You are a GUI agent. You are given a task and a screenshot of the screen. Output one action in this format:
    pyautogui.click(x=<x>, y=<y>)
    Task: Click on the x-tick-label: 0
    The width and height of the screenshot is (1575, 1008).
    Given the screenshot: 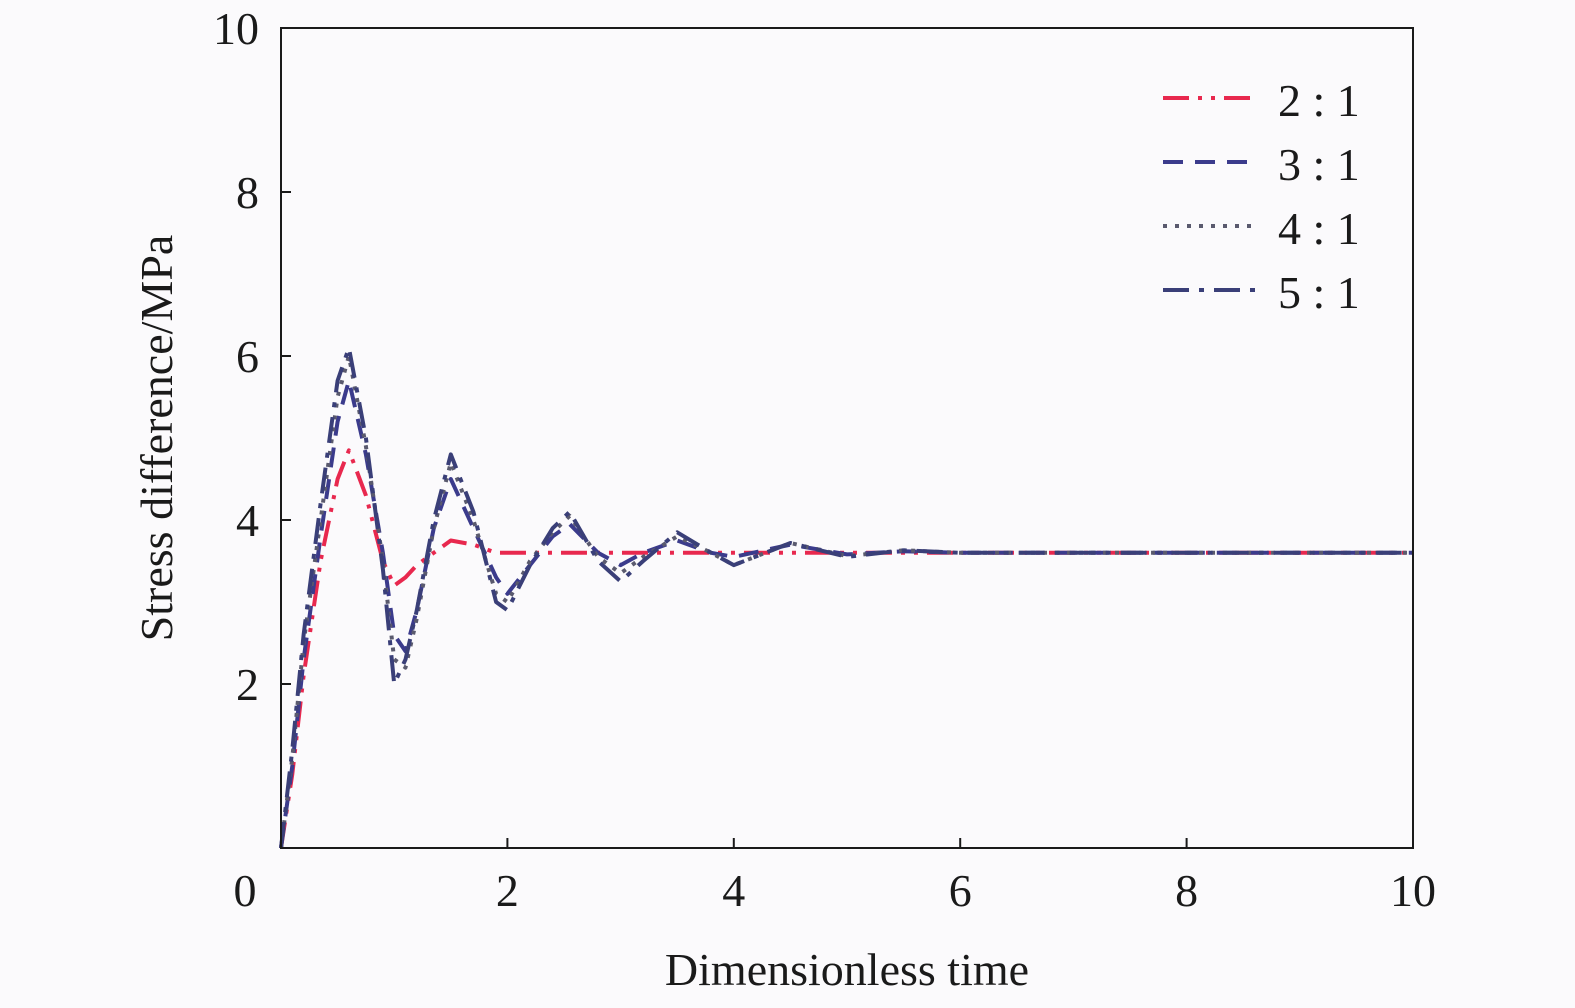 What is the action you would take?
    pyautogui.click(x=245, y=890)
    